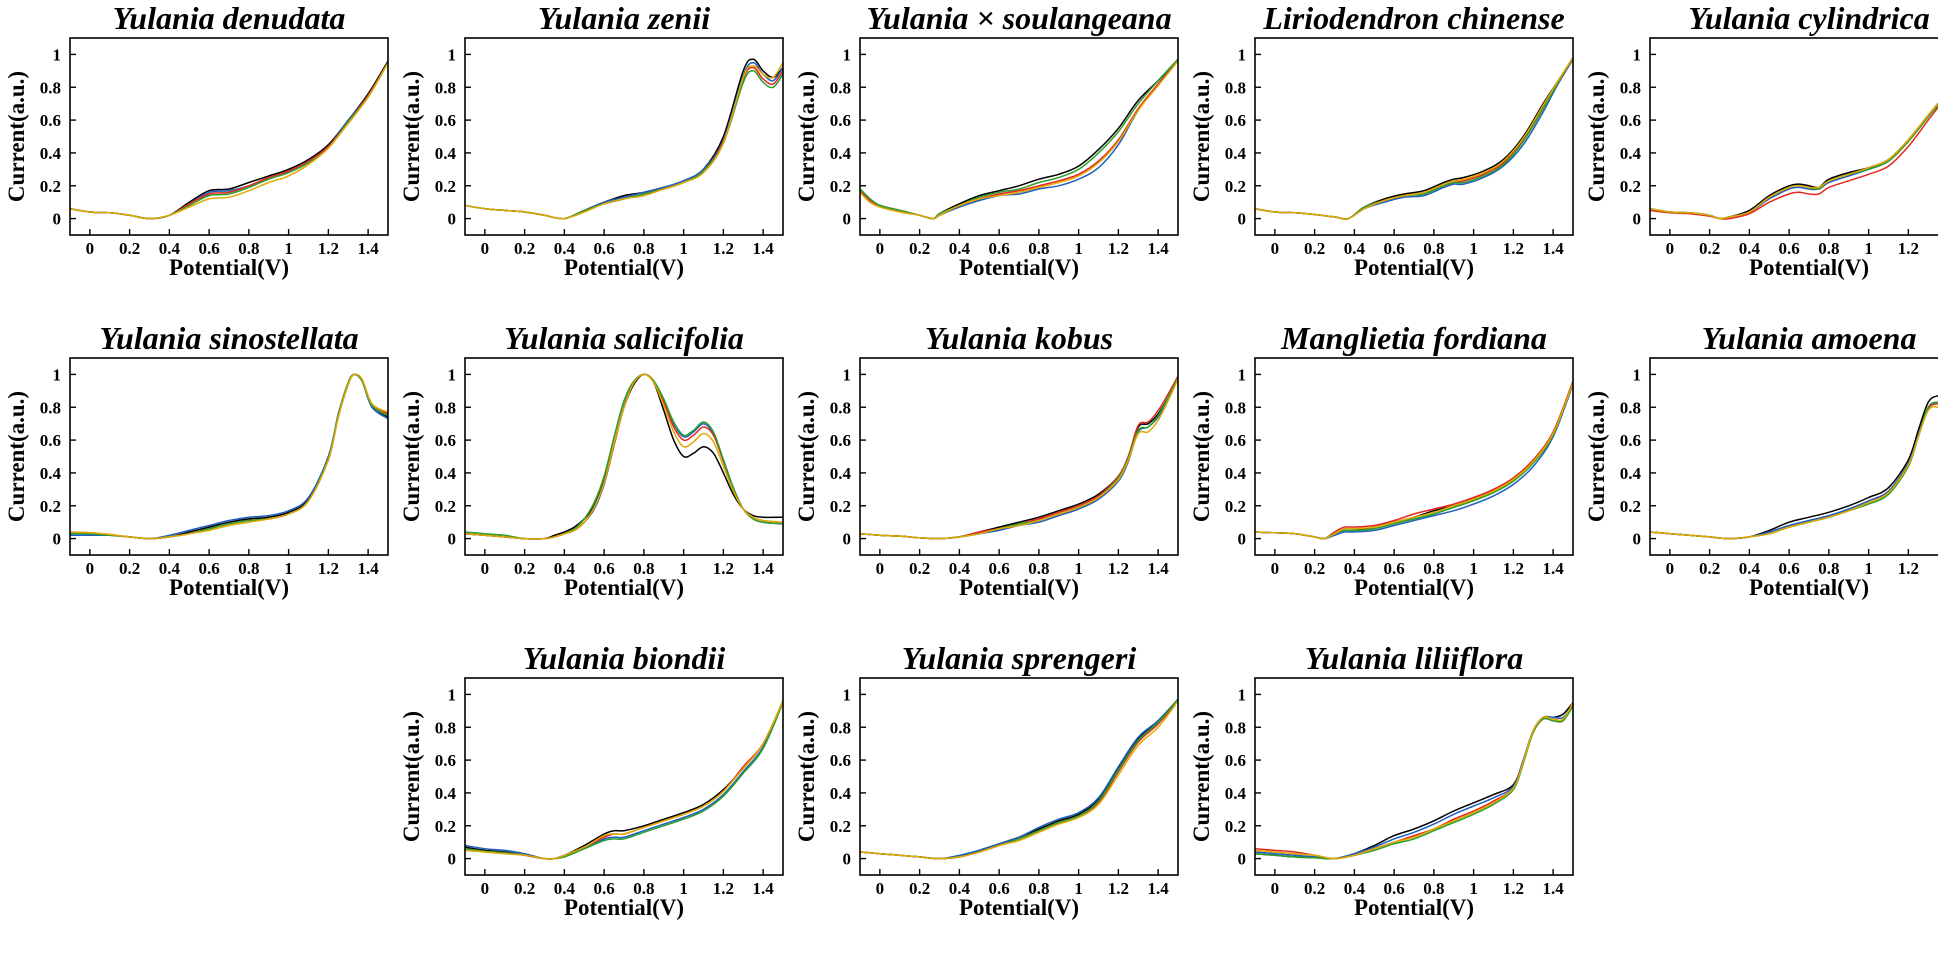 This screenshot has width=1938, height=972. Describe the element at coordinates (1018, 18) in the screenshot. I see `chart-title: Yulania × soulangeana` at that location.